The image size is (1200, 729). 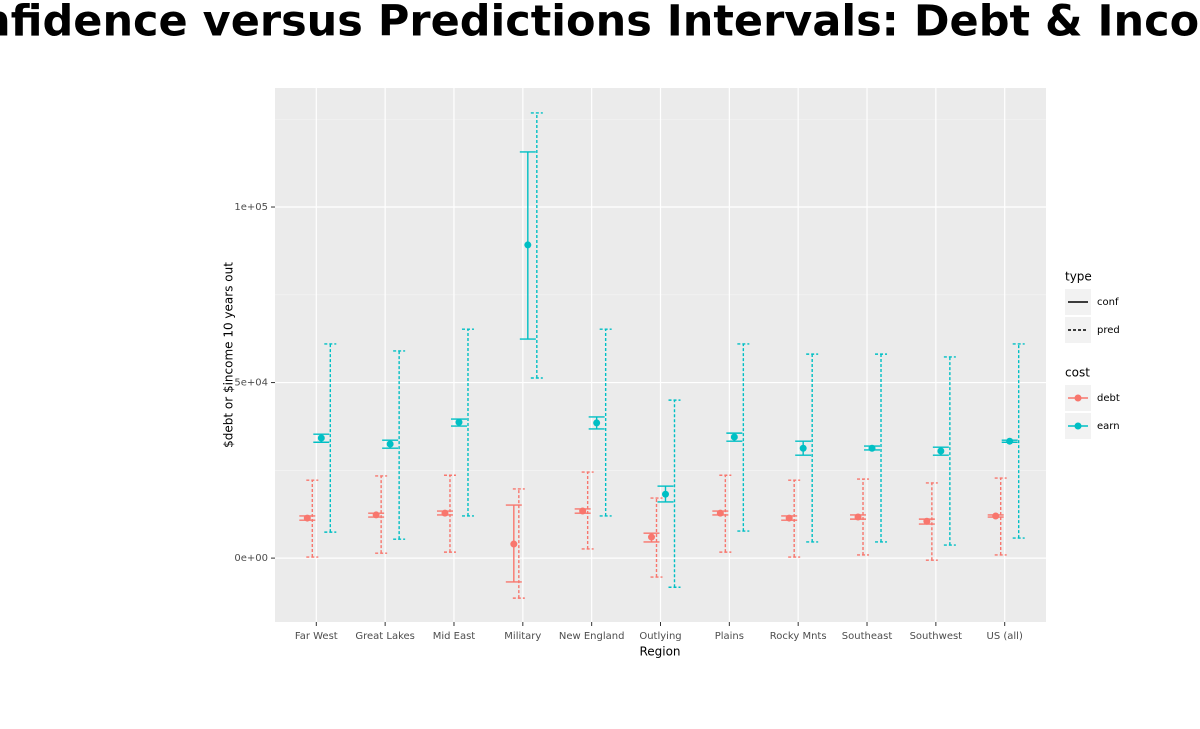 What do you see at coordinates (1005, 636) in the screenshot?
I see `x-tick-label: US (all)` at bounding box center [1005, 636].